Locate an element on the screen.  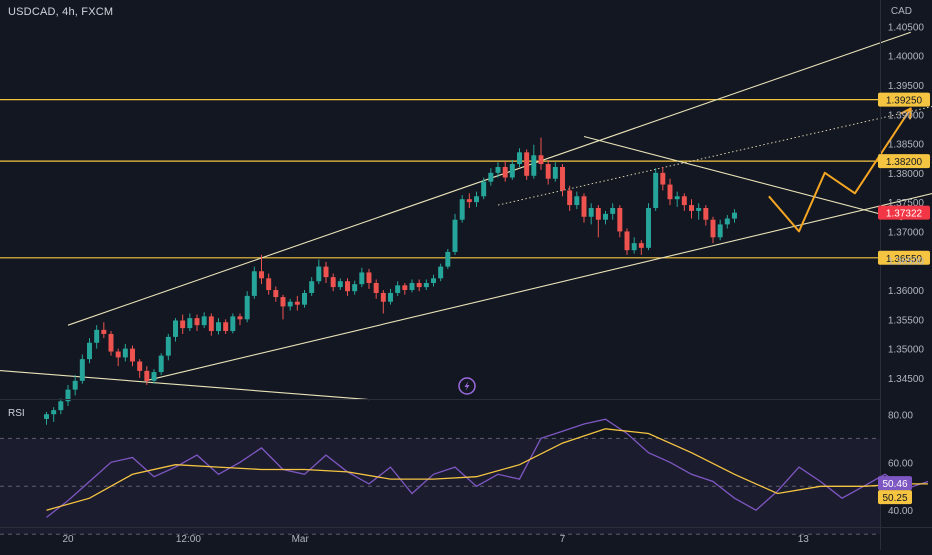
price-tick-label: 1.39000 is located at coordinates (906, 115).